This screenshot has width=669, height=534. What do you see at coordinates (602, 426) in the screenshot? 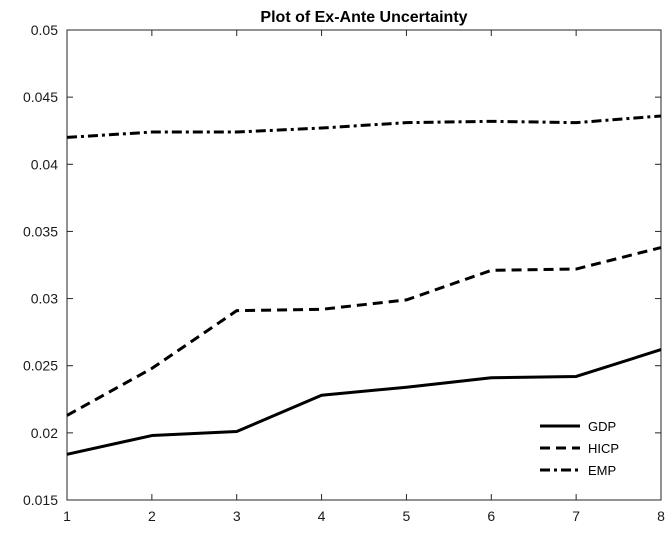
I see `legend-label-gdp: GDP` at bounding box center [602, 426].